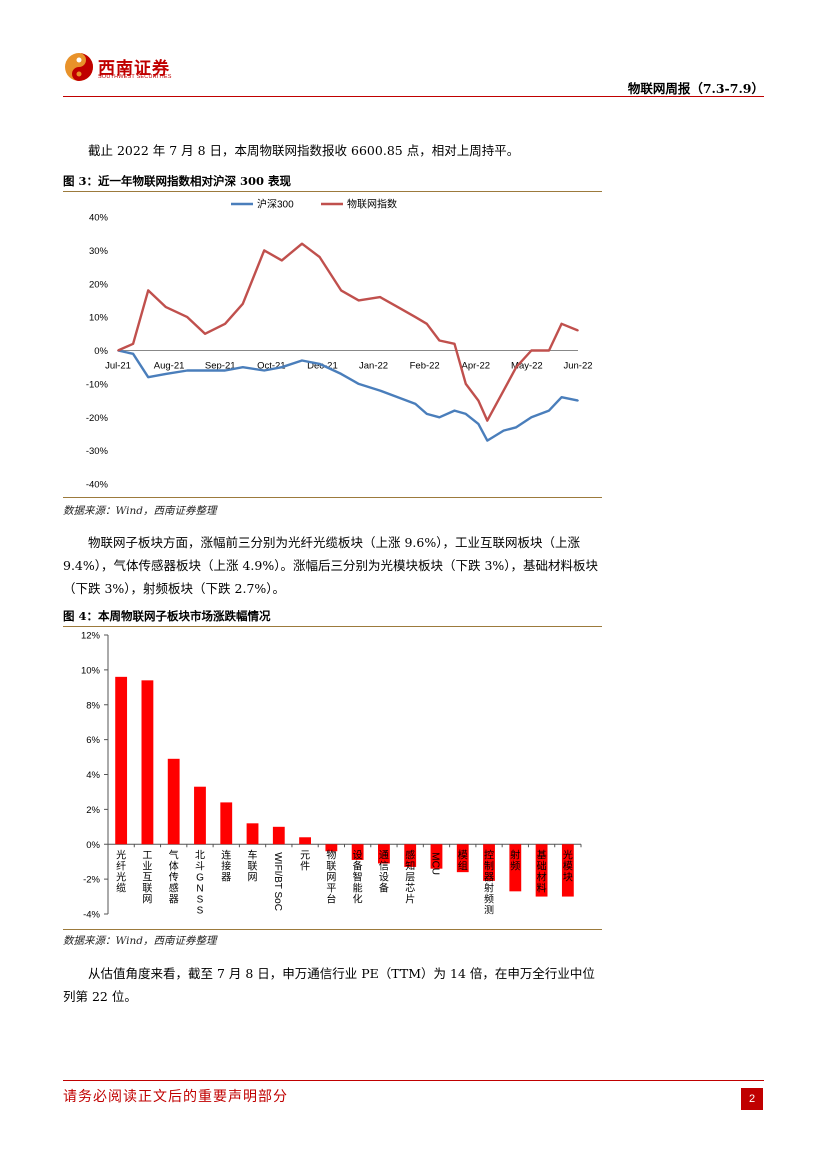 The image size is (827, 1170). I want to click on footer-divider, so click(413, 1080).